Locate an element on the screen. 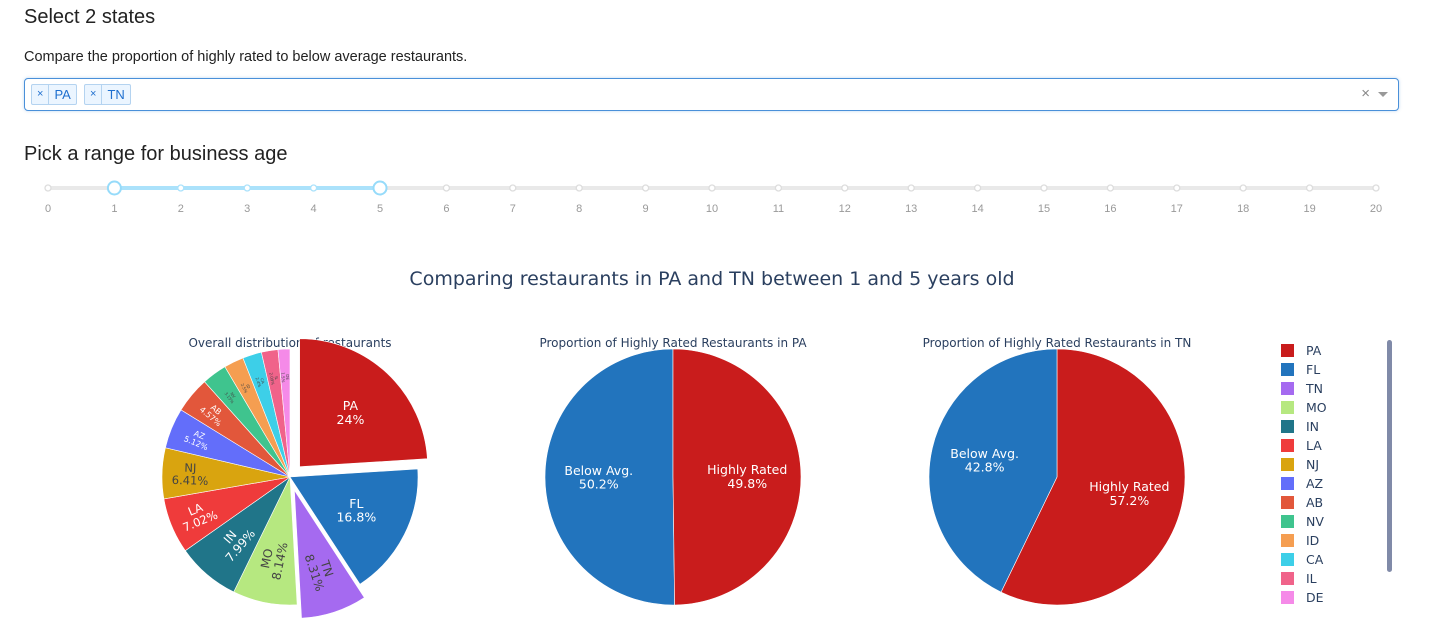 This screenshot has height=634, width=1433. pie-slice-label: Highly Rated 57.2% is located at coordinates (1129, 493).